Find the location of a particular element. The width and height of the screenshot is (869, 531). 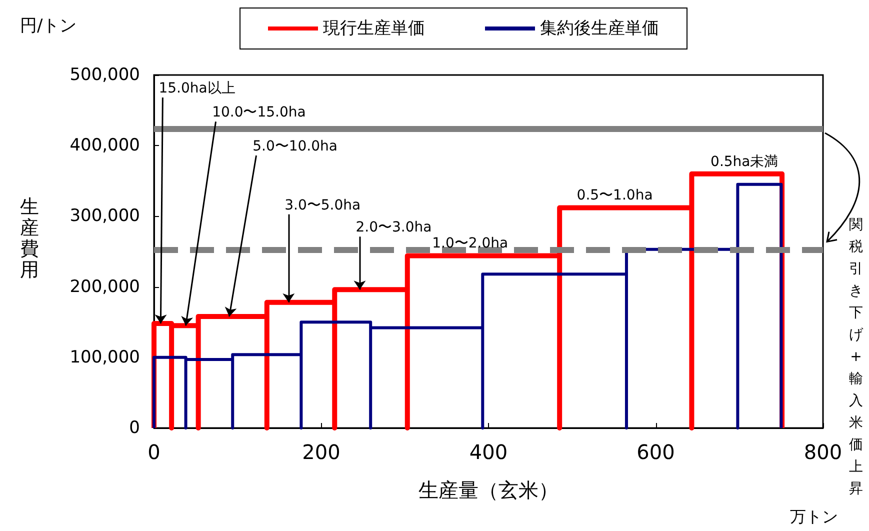

y-tick-label: 100,000 is located at coordinates (105, 357).